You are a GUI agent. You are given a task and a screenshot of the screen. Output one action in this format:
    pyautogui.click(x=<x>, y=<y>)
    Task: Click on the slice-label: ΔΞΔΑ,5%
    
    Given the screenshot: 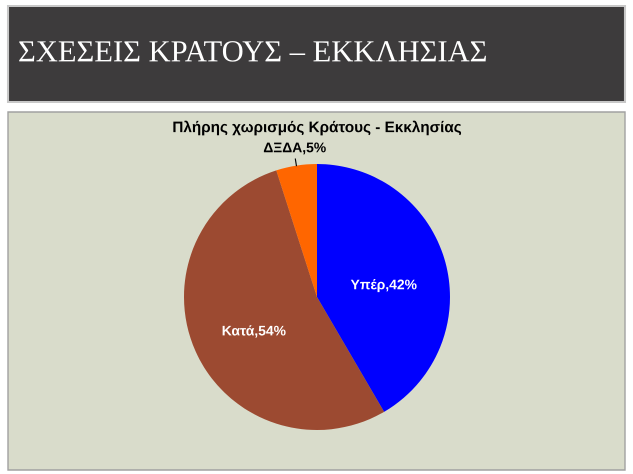 What is the action you would take?
    pyautogui.click(x=295, y=148)
    